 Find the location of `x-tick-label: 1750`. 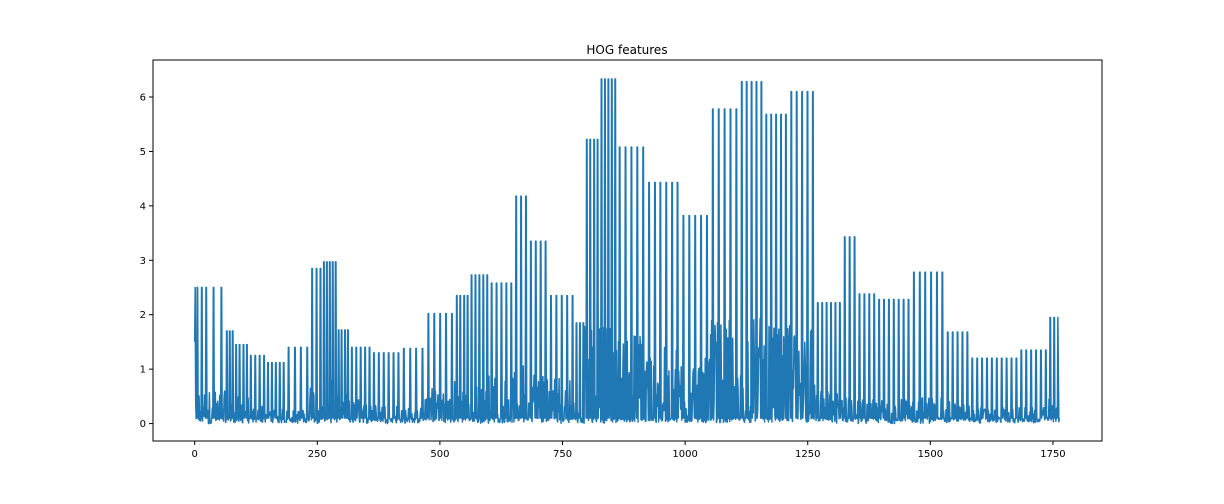

x-tick-label: 1750 is located at coordinates (1052, 454).